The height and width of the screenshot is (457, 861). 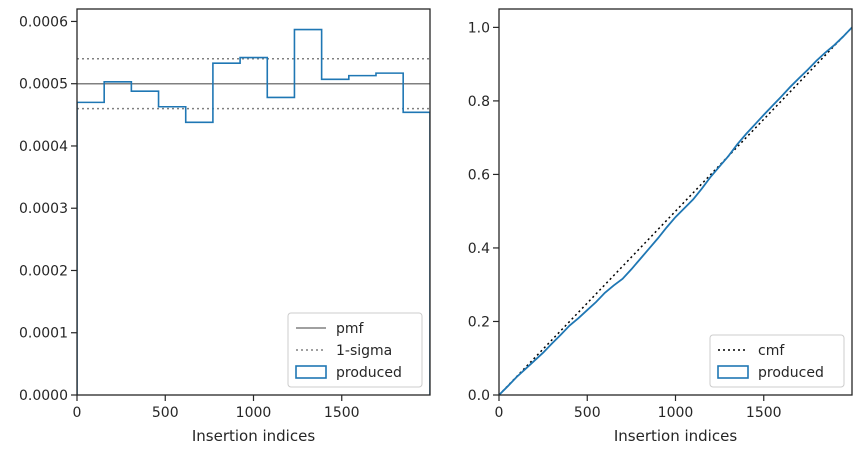 I want to click on y-tick-label: 0.0002, so click(x=43, y=271).